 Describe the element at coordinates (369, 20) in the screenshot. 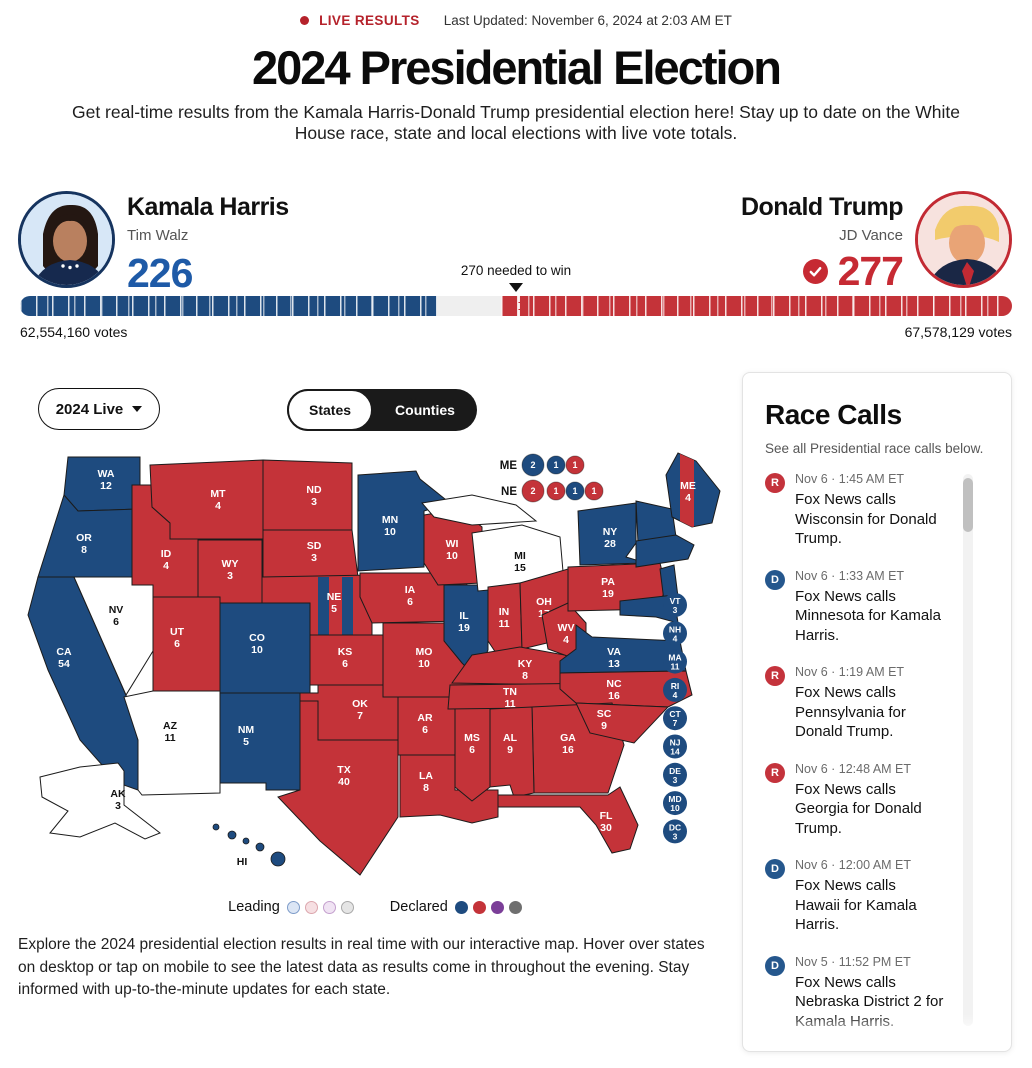

I see `live-results-label: LIVE RESULTS` at that location.